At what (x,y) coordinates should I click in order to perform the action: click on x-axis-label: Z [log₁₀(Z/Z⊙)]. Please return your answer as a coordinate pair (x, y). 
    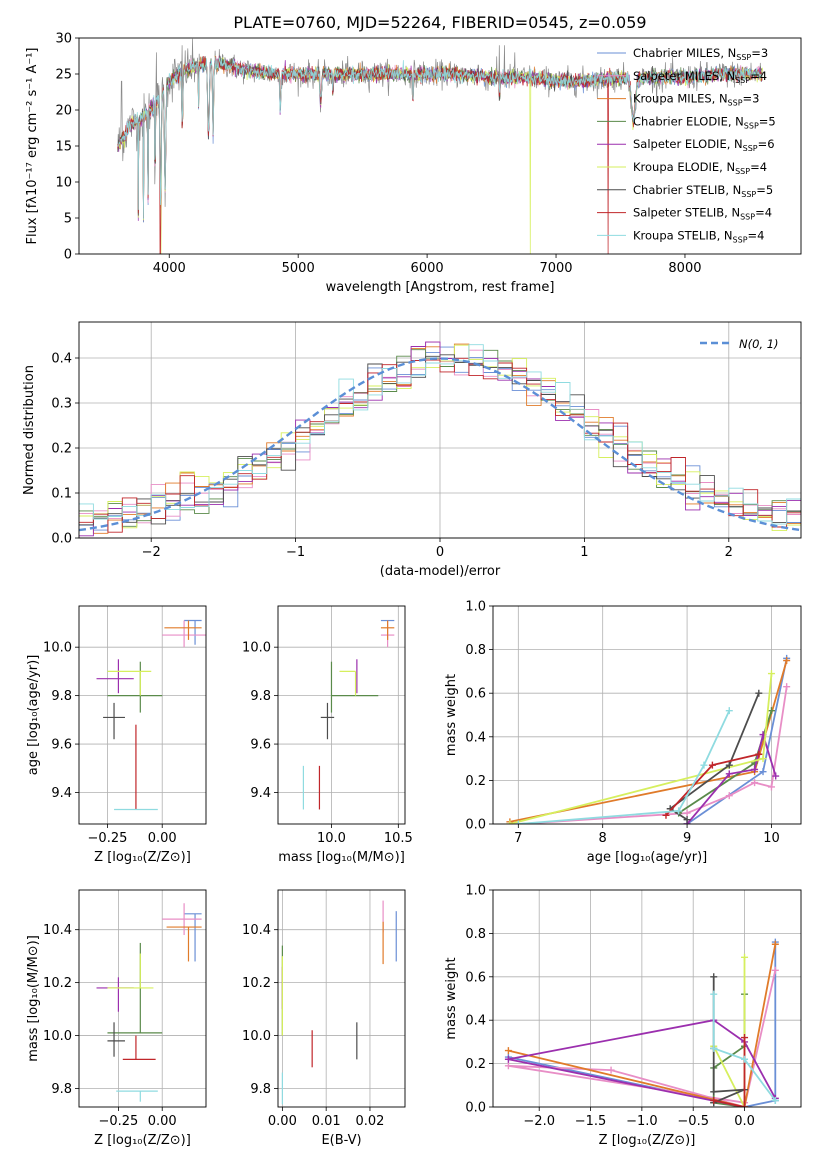
    Looking at the image, I should click on (142, 1140).